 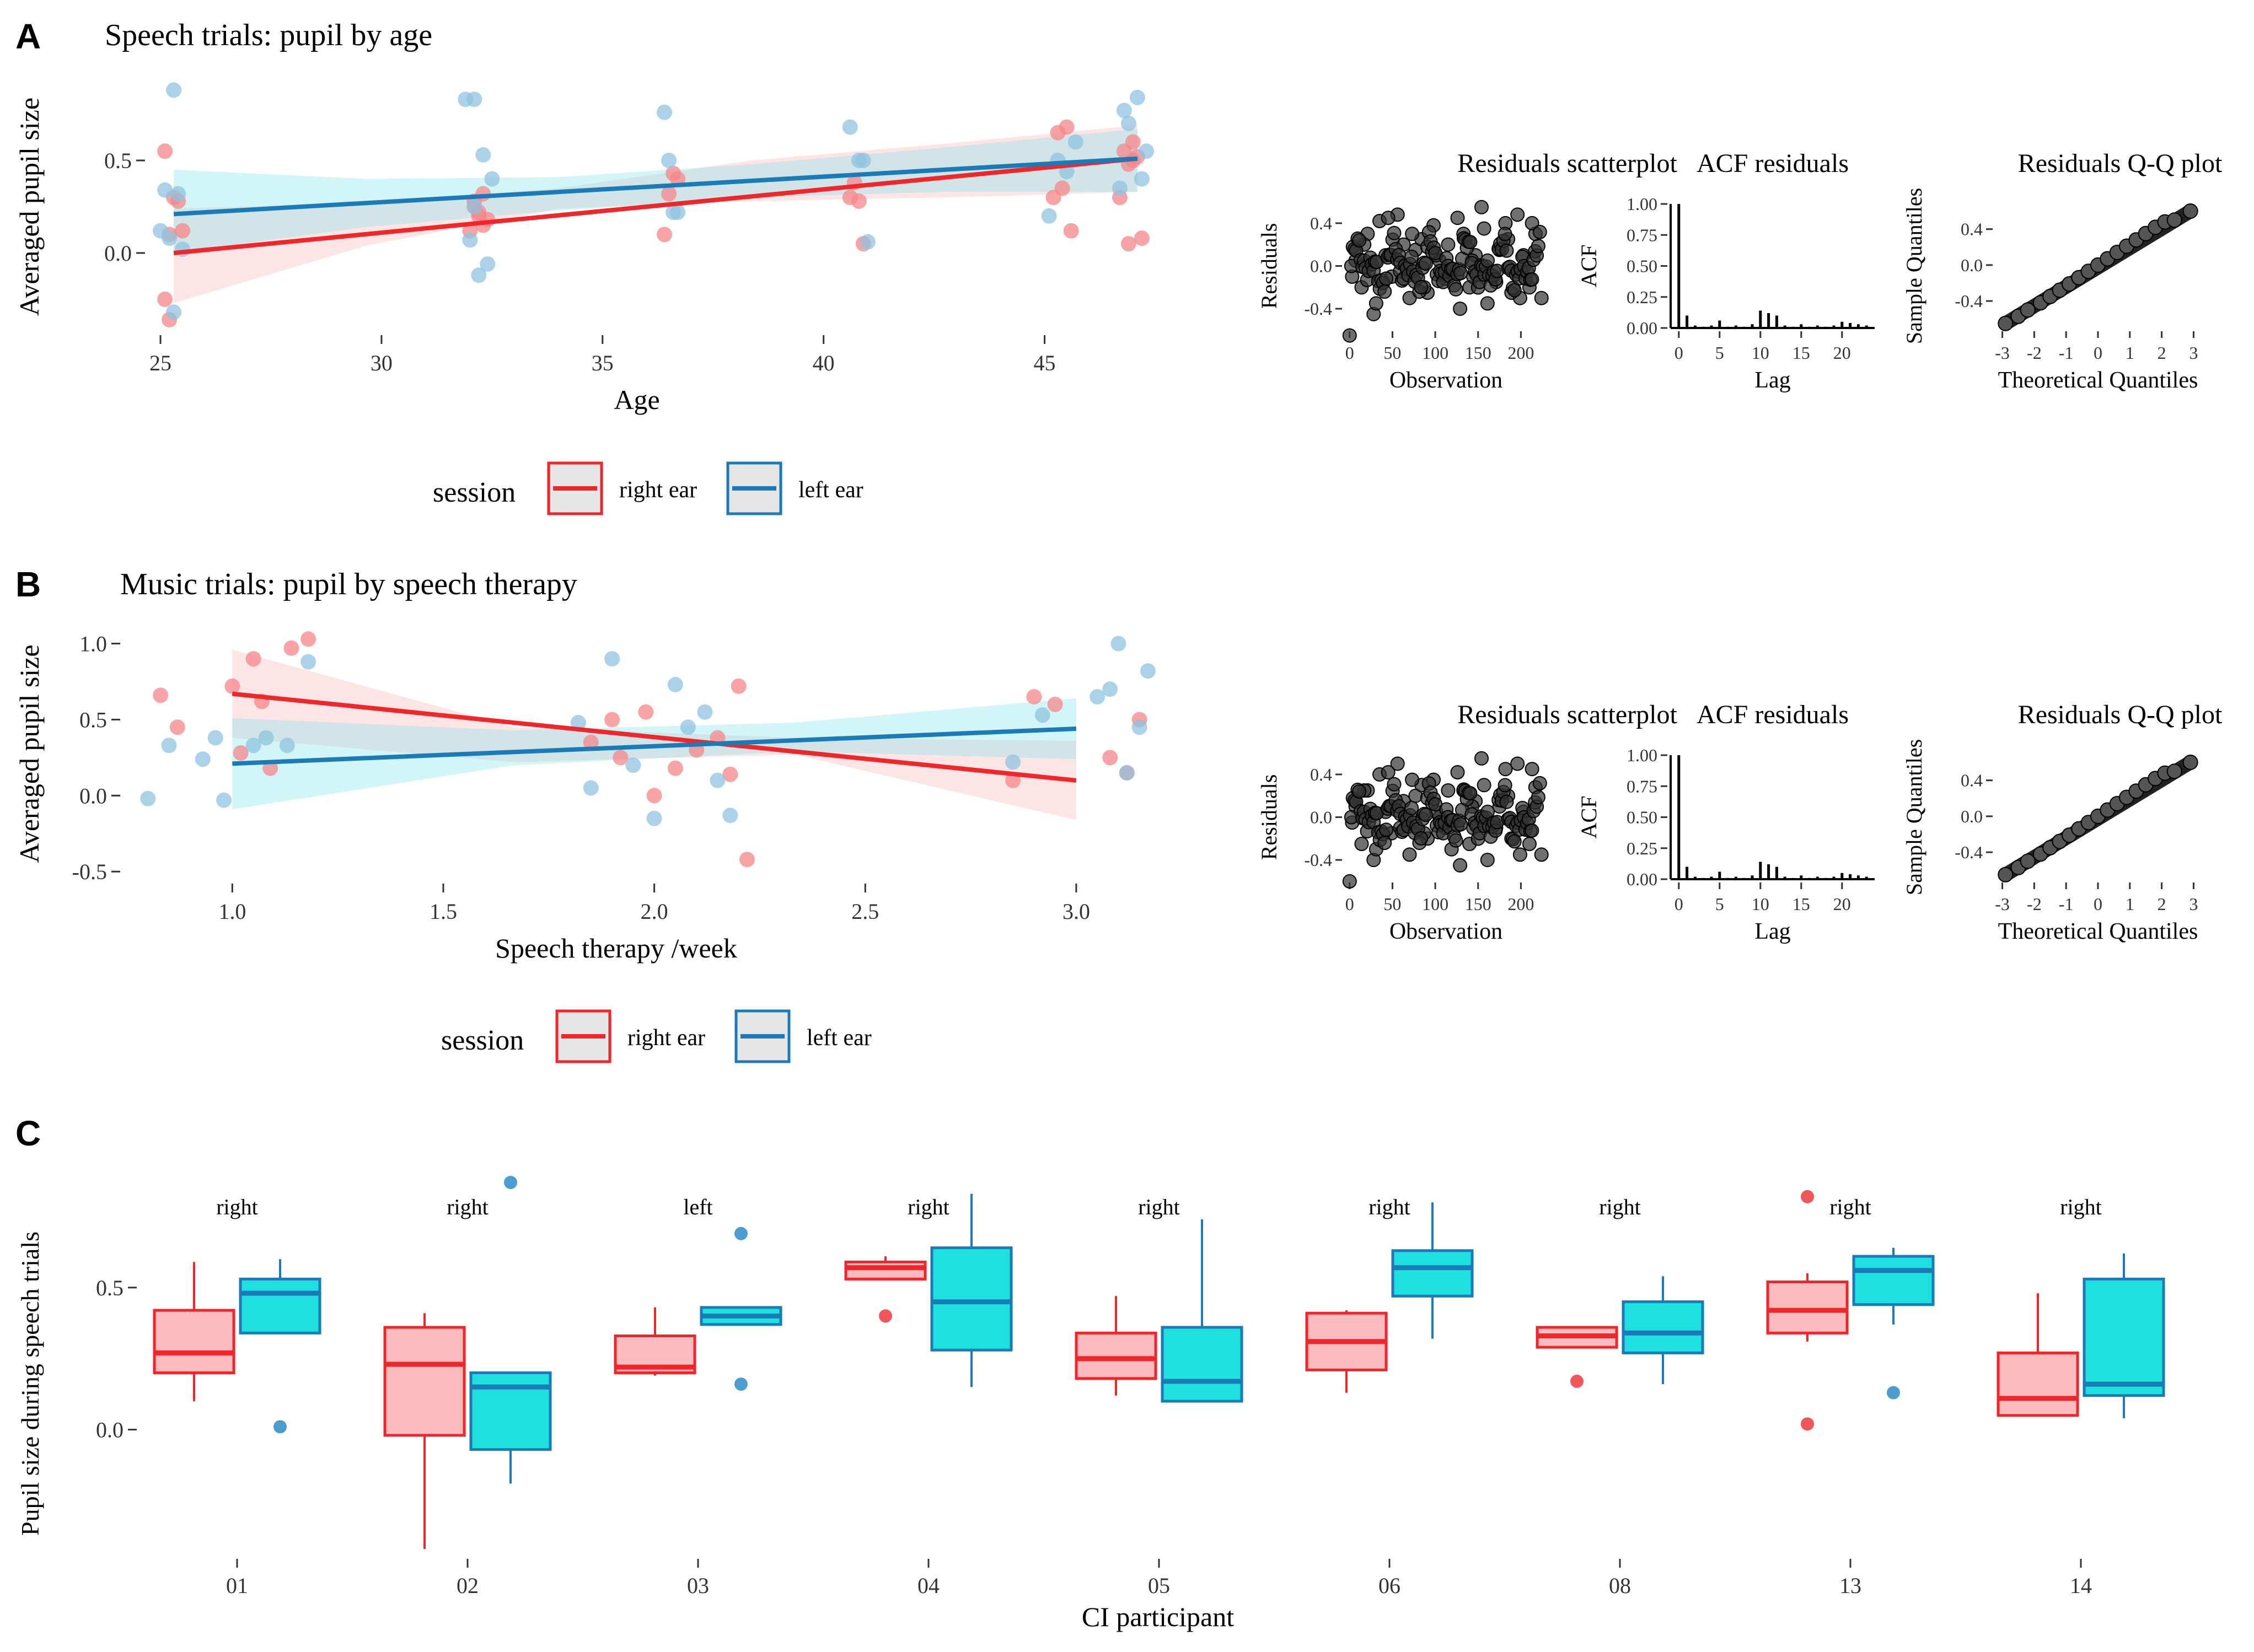 What do you see at coordinates (1772, 931) in the screenshot?
I see `diag-x-label: Lag` at bounding box center [1772, 931].